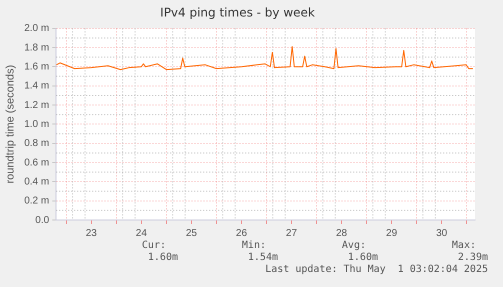 Image resolution: width=503 pixels, height=287 pixels. I want to click on y-tick-label: 0.6 m, so click(37, 162).